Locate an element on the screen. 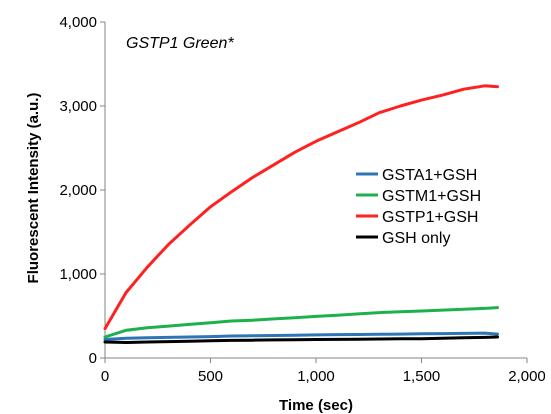  legend-label-gstm1-gsh: GSTM1+GSH is located at coordinates (431, 196).